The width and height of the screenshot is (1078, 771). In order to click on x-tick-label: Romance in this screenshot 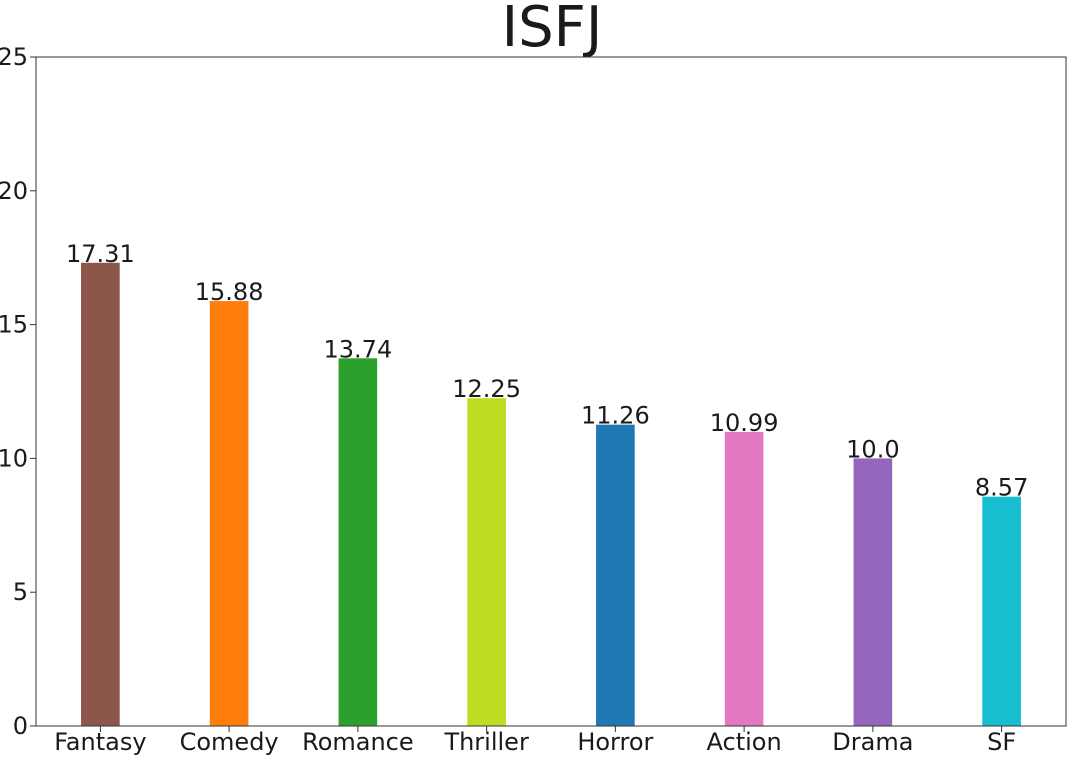, I will do `click(358, 742)`.